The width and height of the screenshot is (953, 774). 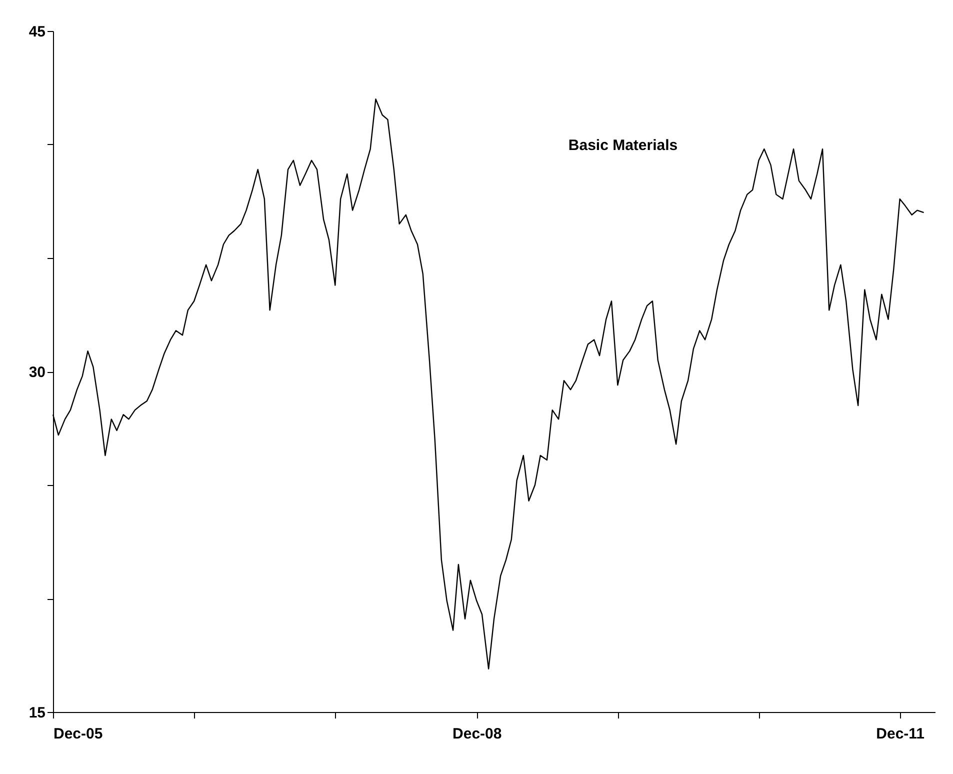 I want to click on y-tick-label: 45, so click(x=37, y=32).